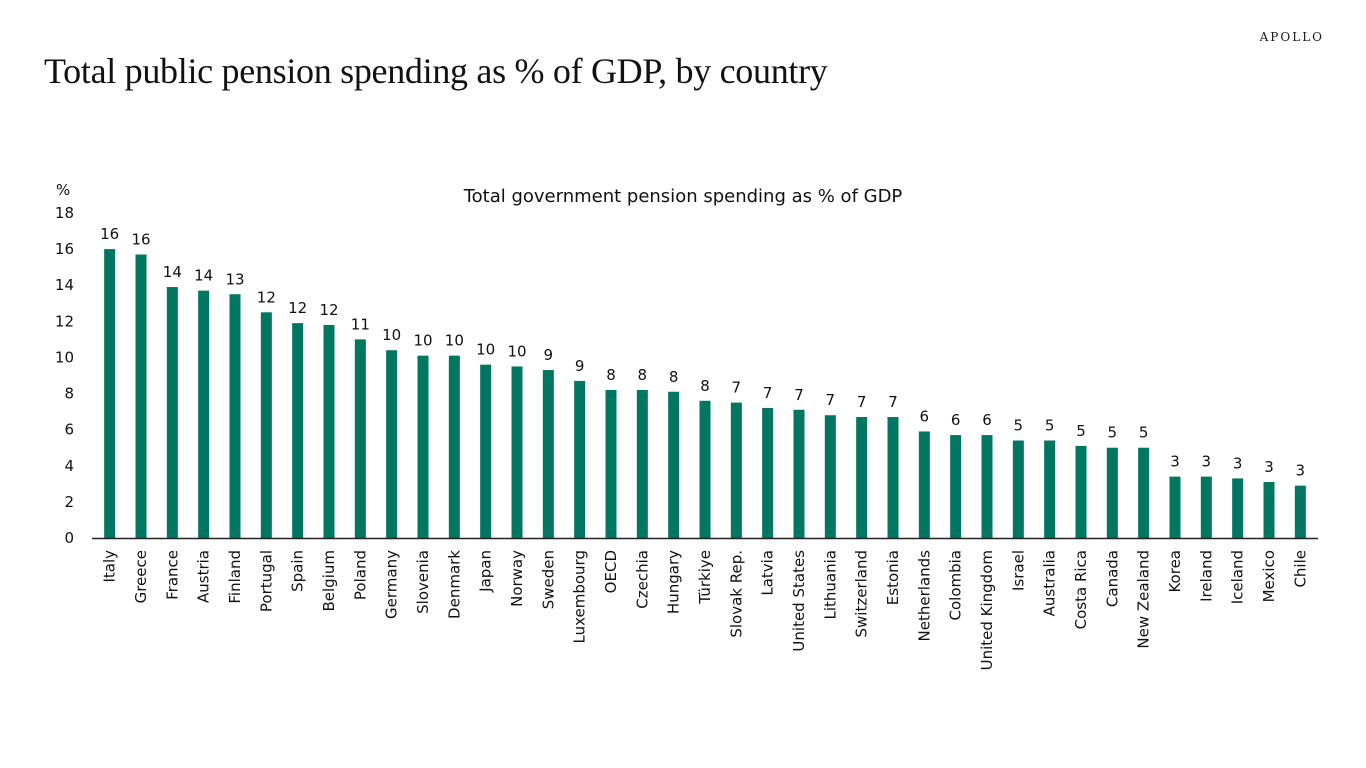 The width and height of the screenshot is (1366, 768). I want to click on x-tick-label: Latvia, so click(768, 573).